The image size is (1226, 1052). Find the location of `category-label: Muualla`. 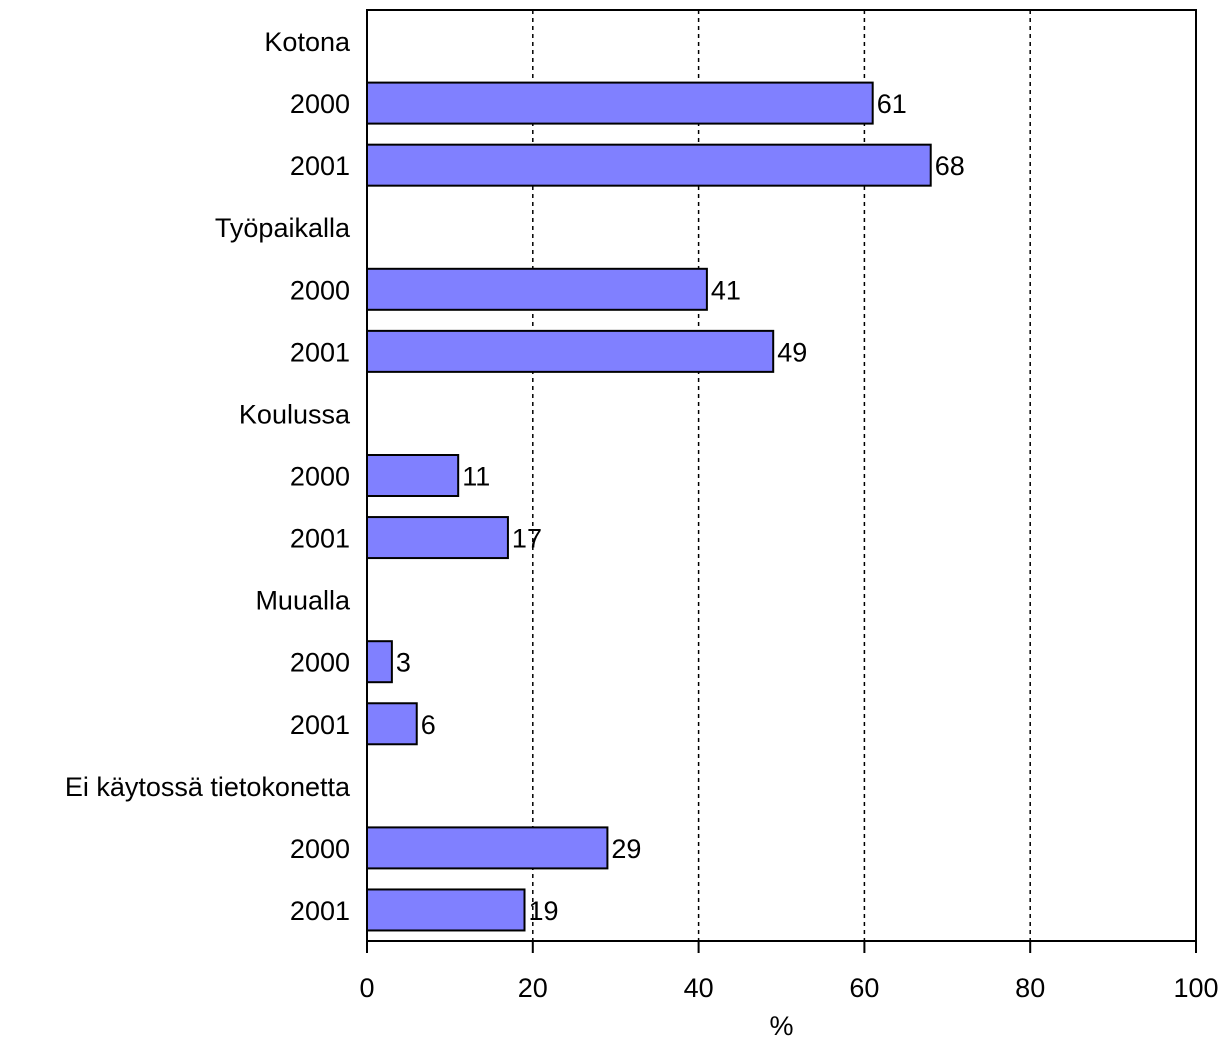

category-label: Muualla is located at coordinates (303, 601).